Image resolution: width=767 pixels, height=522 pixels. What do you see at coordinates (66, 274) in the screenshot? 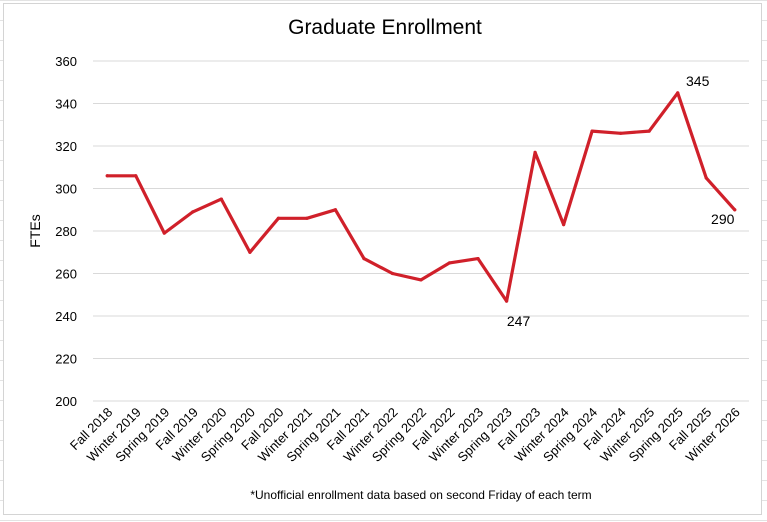
I see `y-tick-label: 260` at bounding box center [66, 274].